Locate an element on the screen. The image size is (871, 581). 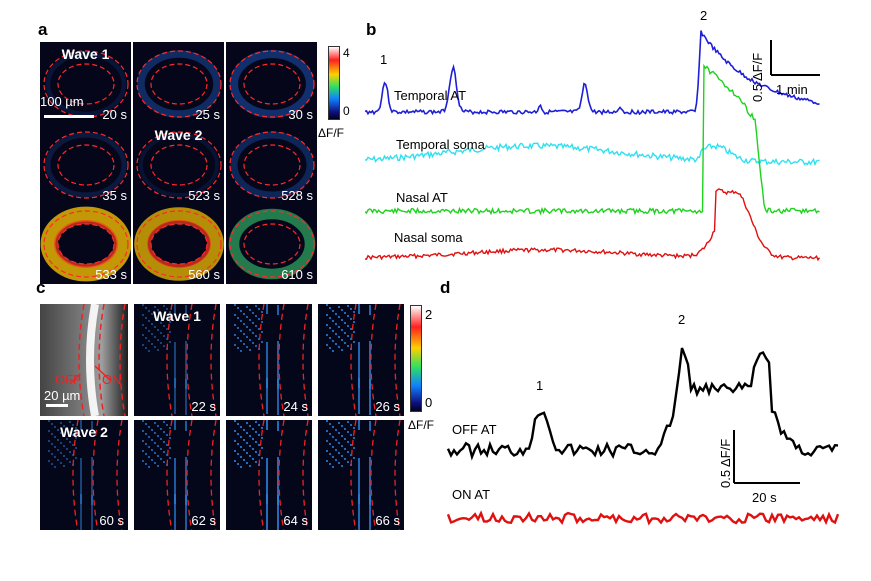
panel-c-tile-time: 26 s is located at coordinates (387, 406).